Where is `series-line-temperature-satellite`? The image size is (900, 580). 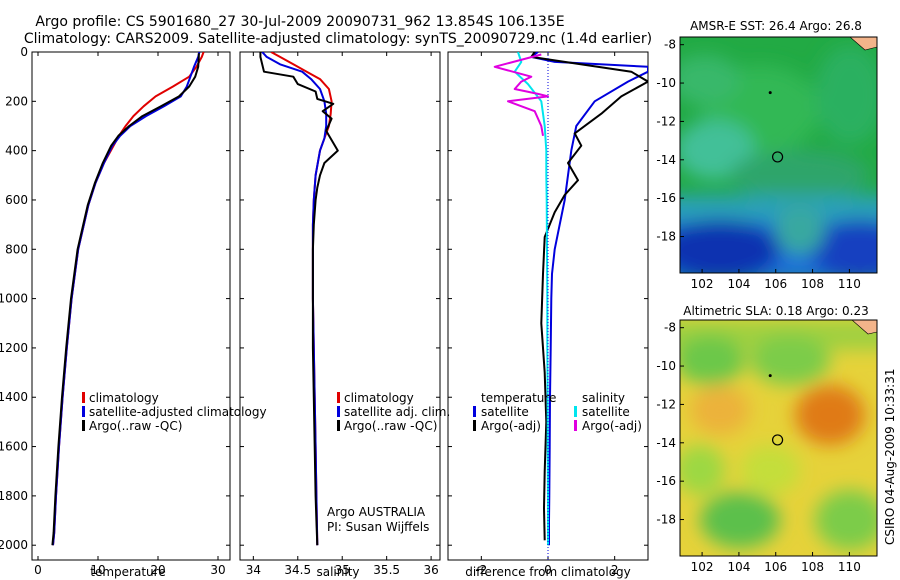
series-line-temperature-satellite is located at coordinates (589, 299).